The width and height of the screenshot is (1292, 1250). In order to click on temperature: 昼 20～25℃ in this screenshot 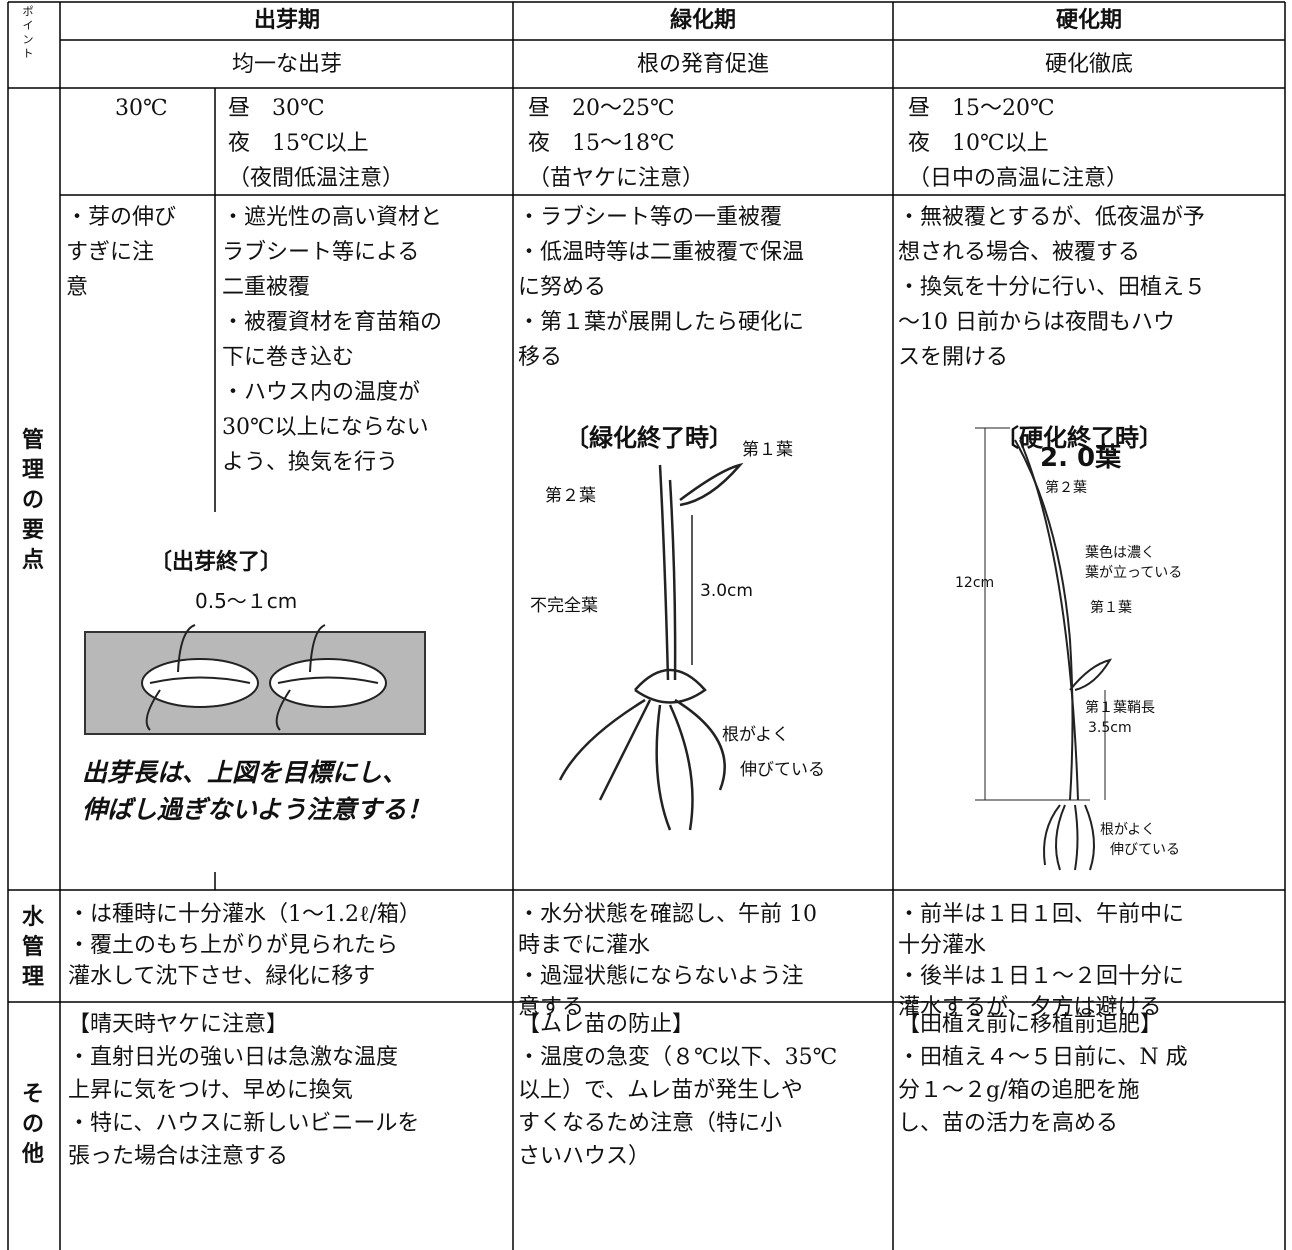, I will do `click(601, 108)`.